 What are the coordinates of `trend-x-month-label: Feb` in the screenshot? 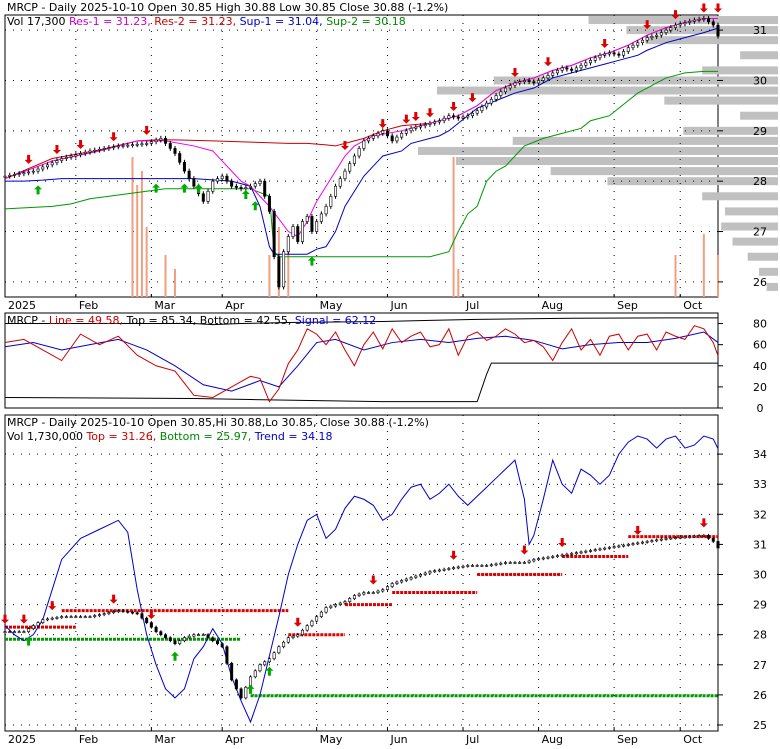 It's located at (88, 739).